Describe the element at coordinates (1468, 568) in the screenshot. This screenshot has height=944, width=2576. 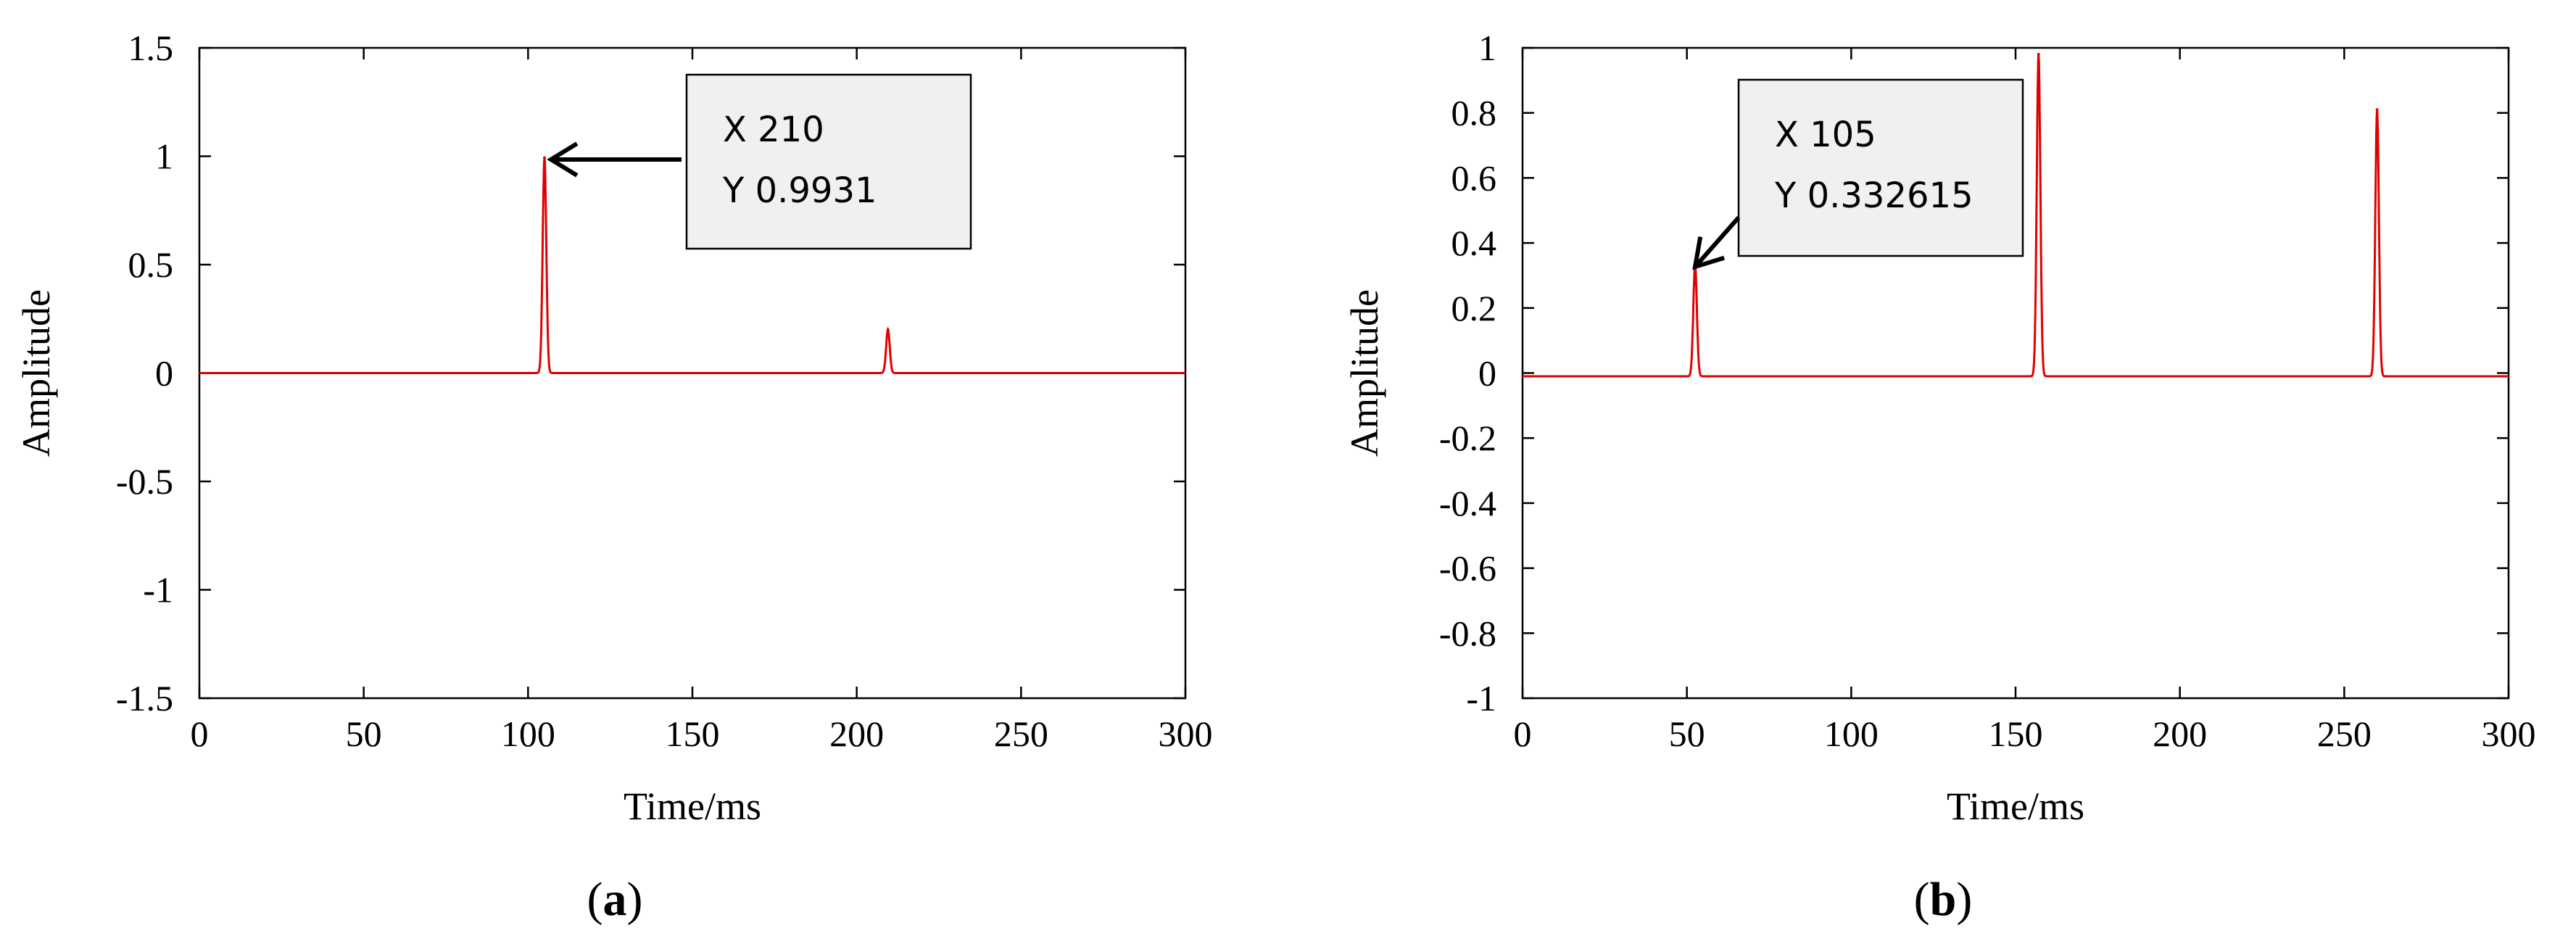
I see `y-tick-label: -0.6` at that location.